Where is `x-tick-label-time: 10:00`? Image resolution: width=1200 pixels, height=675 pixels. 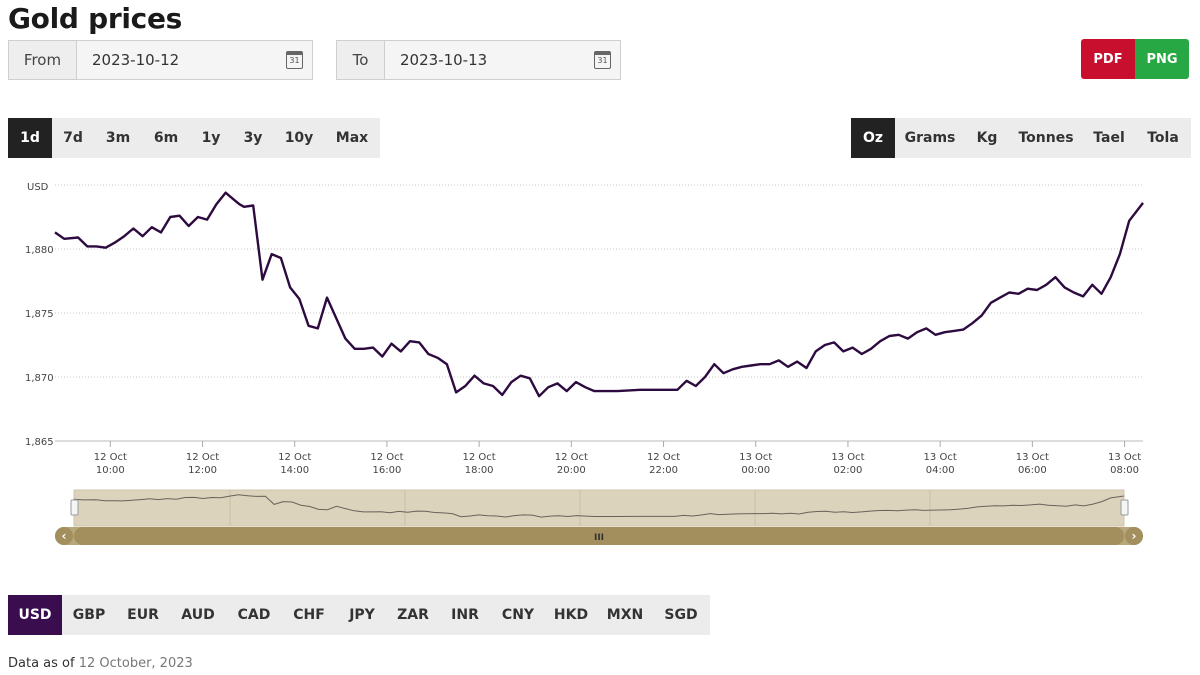
x-tick-label-time: 10:00 is located at coordinates (110, 470).